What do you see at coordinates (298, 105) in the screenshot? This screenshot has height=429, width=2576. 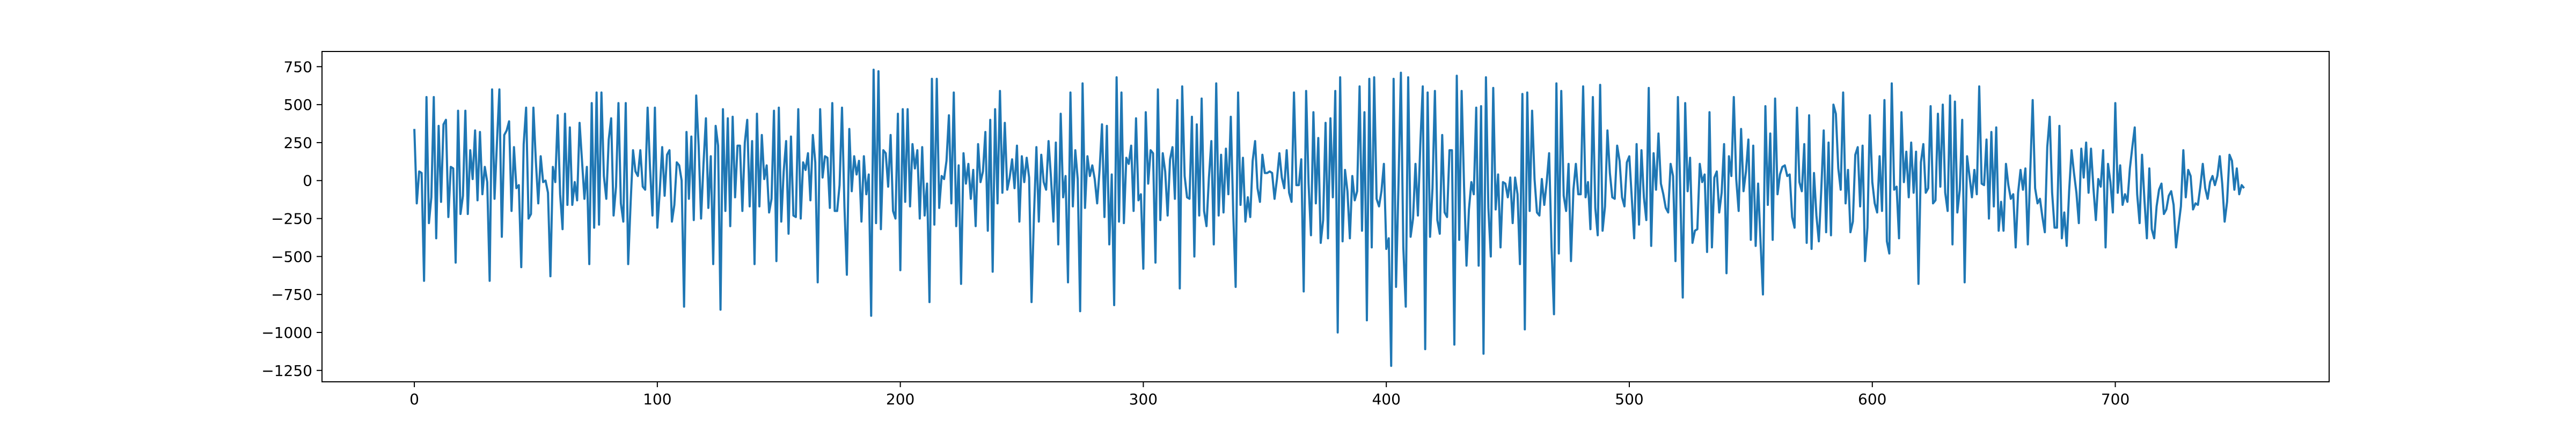 I see `y-tick-label: 500` at bounding box center [298, 105].